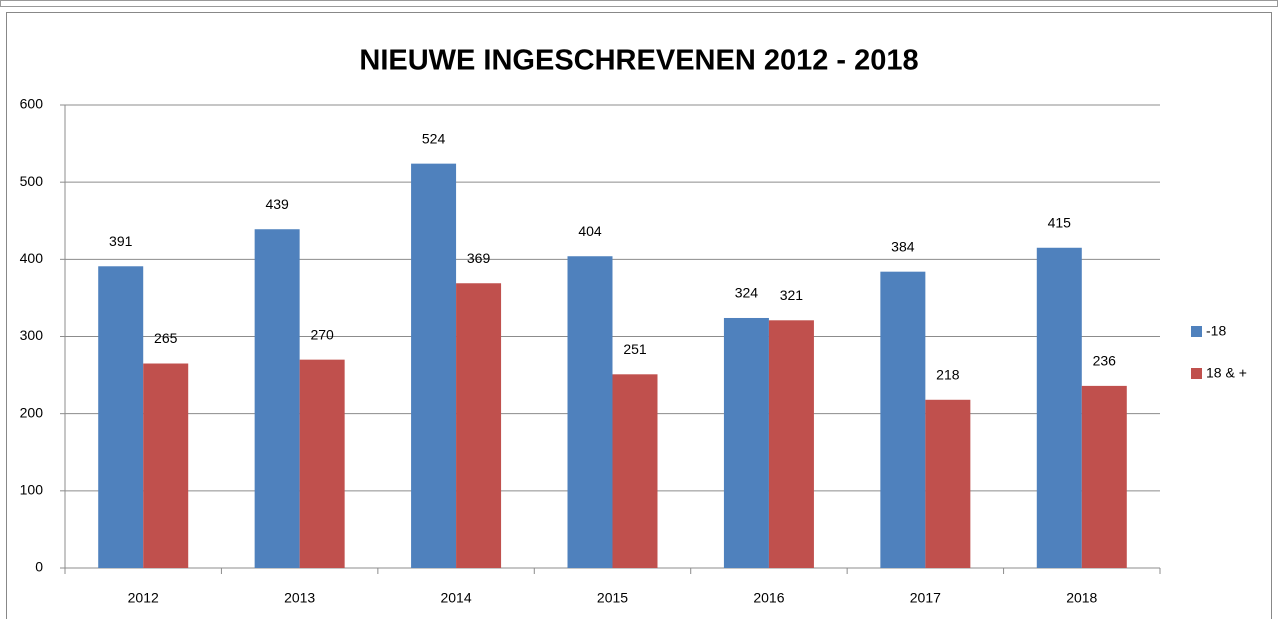 Image resolution: width=1278 pixels, height=619 pixels. Describe the element at coordinates (1216, 331) in the screenshot. I see `legend-label: -18` at that location.